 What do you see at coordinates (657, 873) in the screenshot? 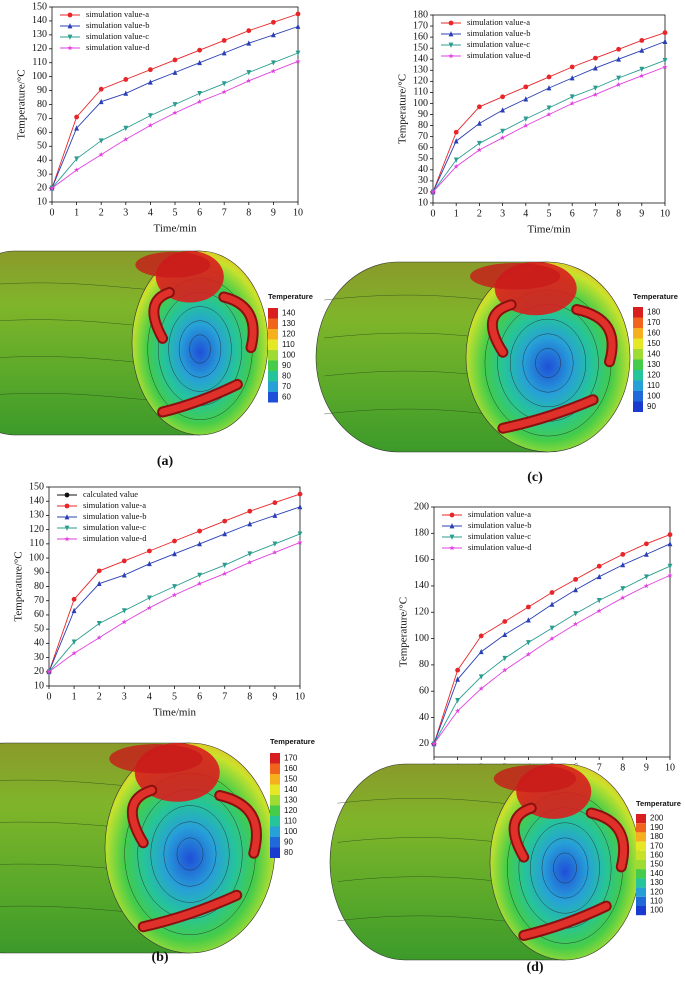
I see `colorbar-label: 140` at bounding box center [657, 873].